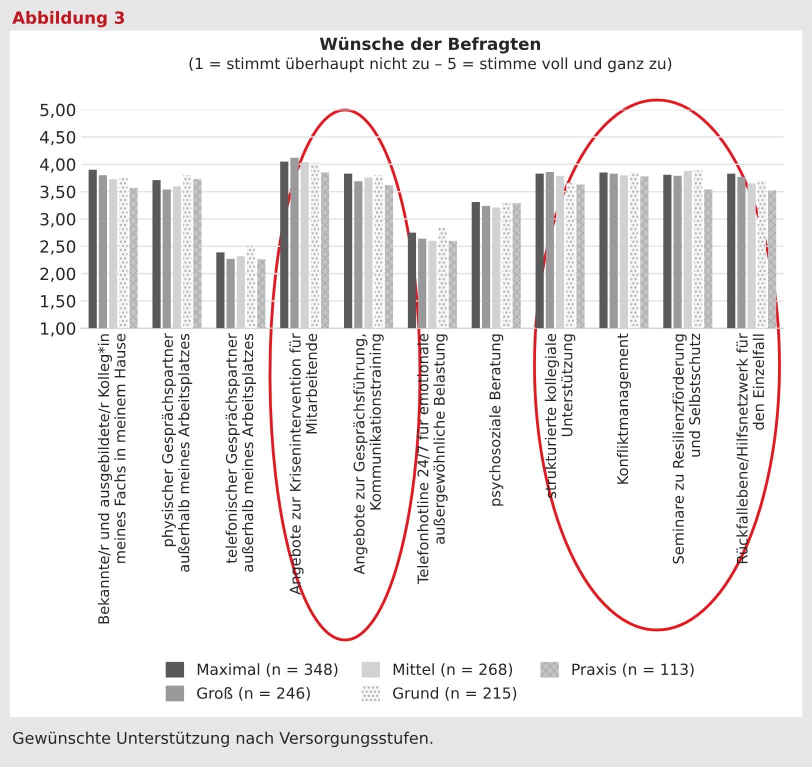  I want to click on text: Gewünschte Unterstützung nach Versorgungsstufen., so click(222, 740).